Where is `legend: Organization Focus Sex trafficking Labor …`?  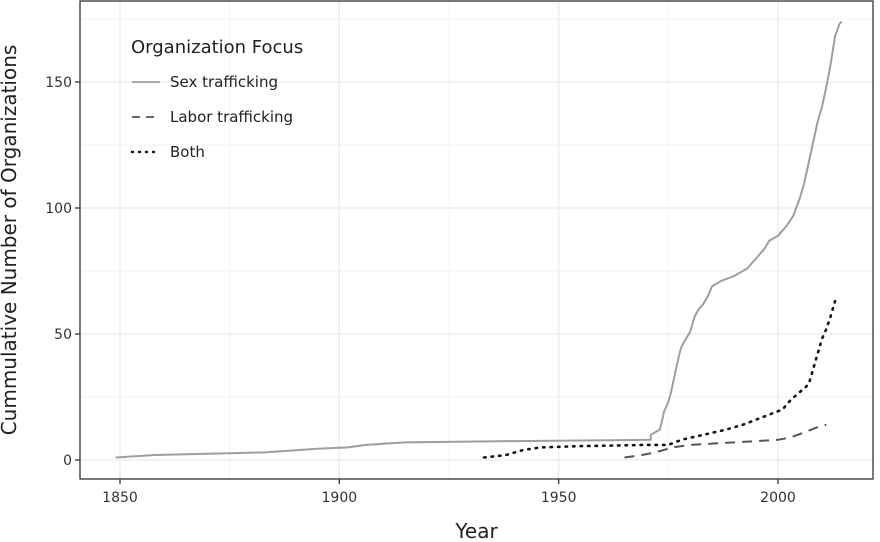
legend: Organization Focus Sex trafficking Labor … is located at coordinates (216, 99).